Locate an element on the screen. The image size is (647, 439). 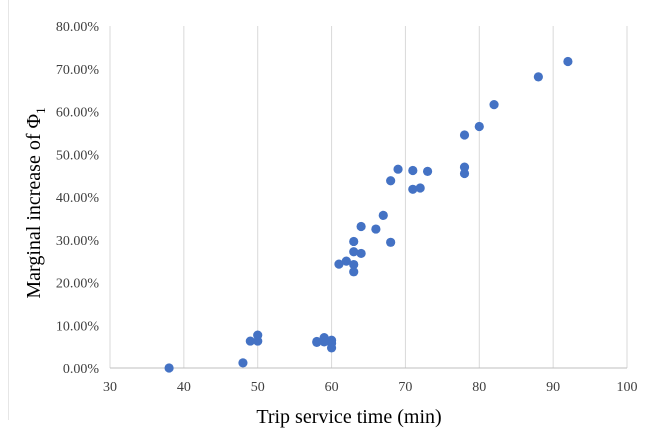
x-axis-title: Trip service time (min) is located at coordinates (348, 417).